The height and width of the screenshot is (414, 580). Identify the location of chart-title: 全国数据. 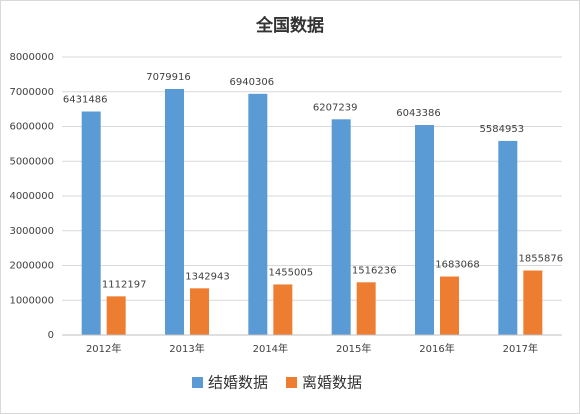
(289, 25).